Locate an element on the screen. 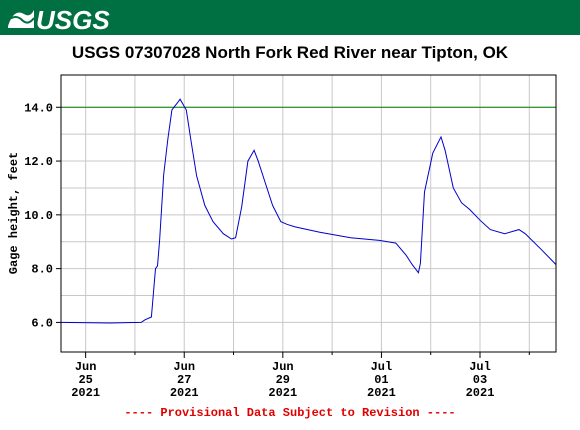  logo-text: USGS is located at coordinates (73, 20).